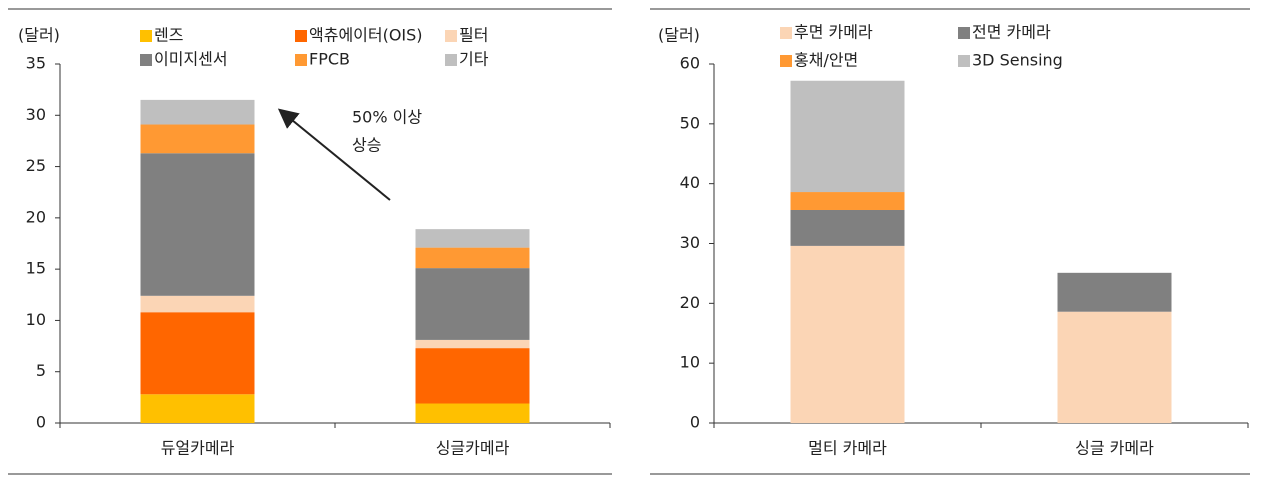 This screenshot has height=485, width=1264. What do you see at coordinates (474, 59) in the screenshot?
I see `legend-label: 기타` at bounding box center [474, 59].